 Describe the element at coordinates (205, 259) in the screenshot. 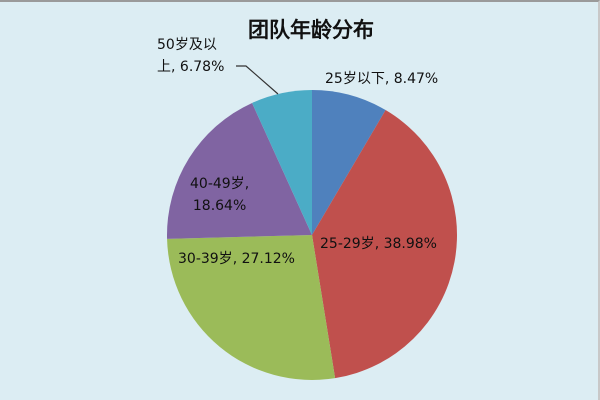

I see `slice-name: 30-39岁` at that location.